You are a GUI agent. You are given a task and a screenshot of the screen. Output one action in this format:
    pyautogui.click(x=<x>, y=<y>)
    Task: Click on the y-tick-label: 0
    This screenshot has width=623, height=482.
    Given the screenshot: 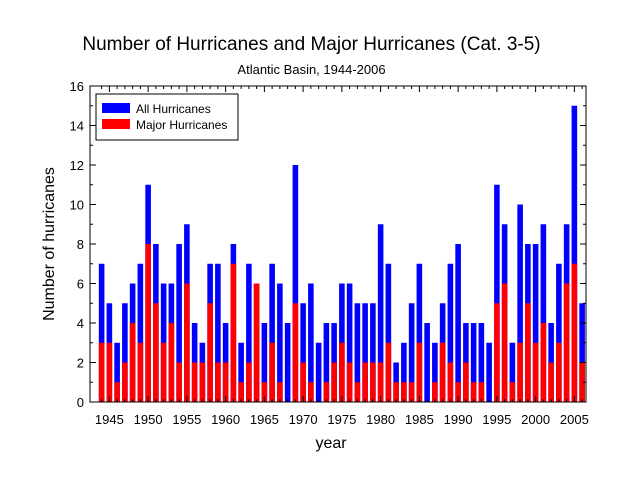 What is the action you would take?
    pyautogui.click(x=80, y=402)
    